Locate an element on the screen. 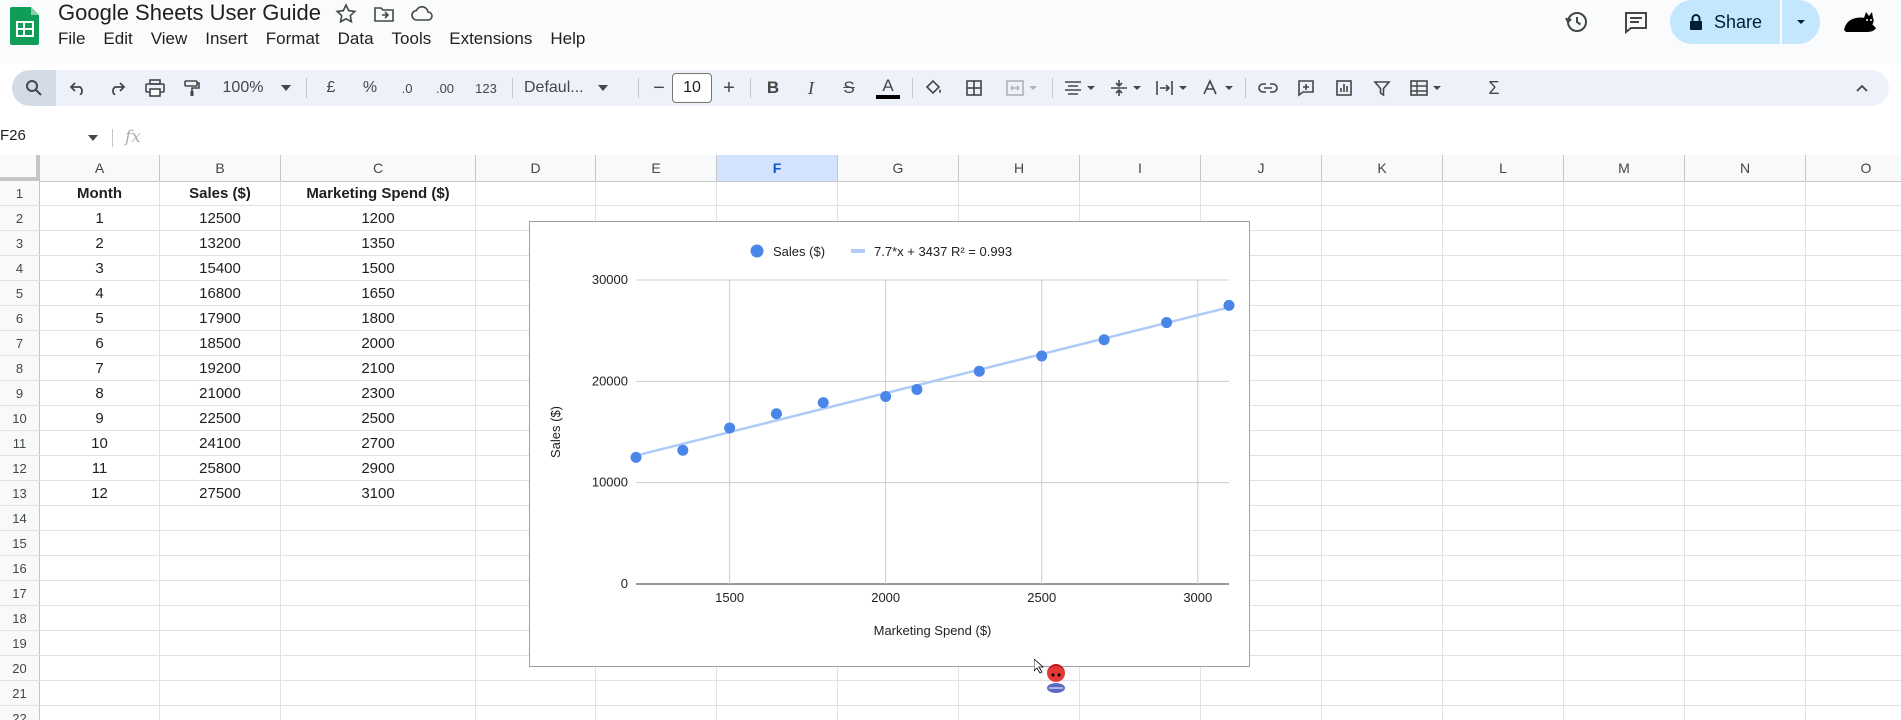 The width and height of the screenshot is (1901, 720). font-size-input: 10 is located at coordinates (692, 88).